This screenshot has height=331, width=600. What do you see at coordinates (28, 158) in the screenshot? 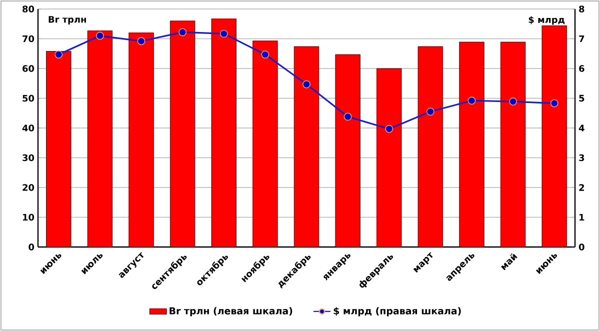
I see `y-tick-label: 30` at bounding box center [28, 158].